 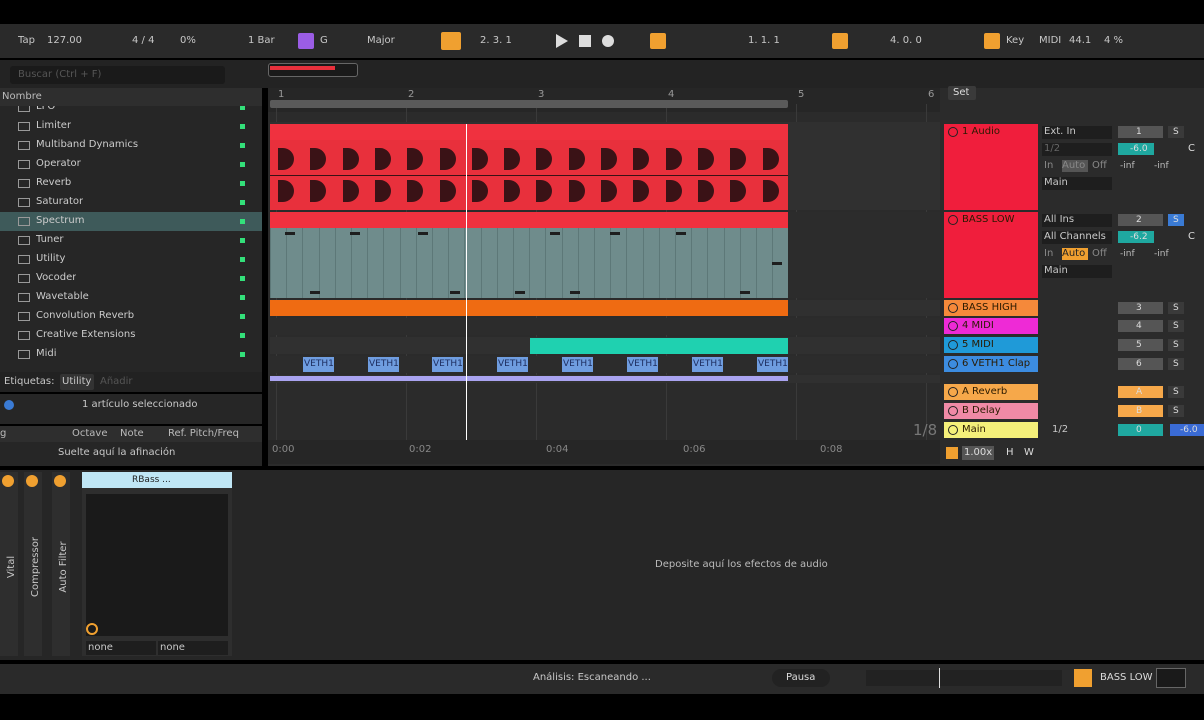 What do you see at coordinates (1015, 40) in the screenshot?
I see `transport-key-map: Key` at bounding box center [1015, 40].